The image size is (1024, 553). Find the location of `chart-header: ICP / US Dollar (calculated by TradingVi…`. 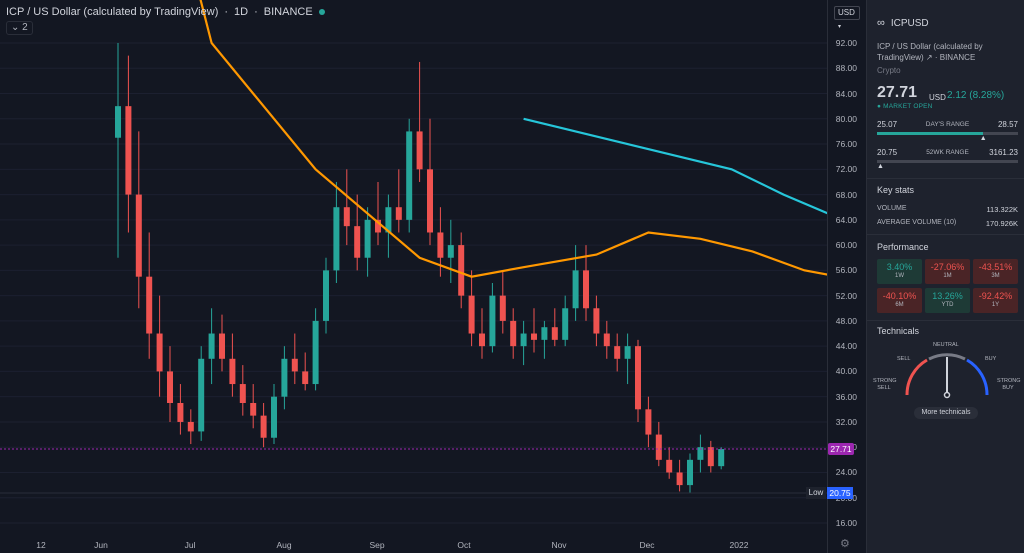

chart-header: ICP / US Dollar (calculated by TradingVi… is located at coordinates (165, 12).